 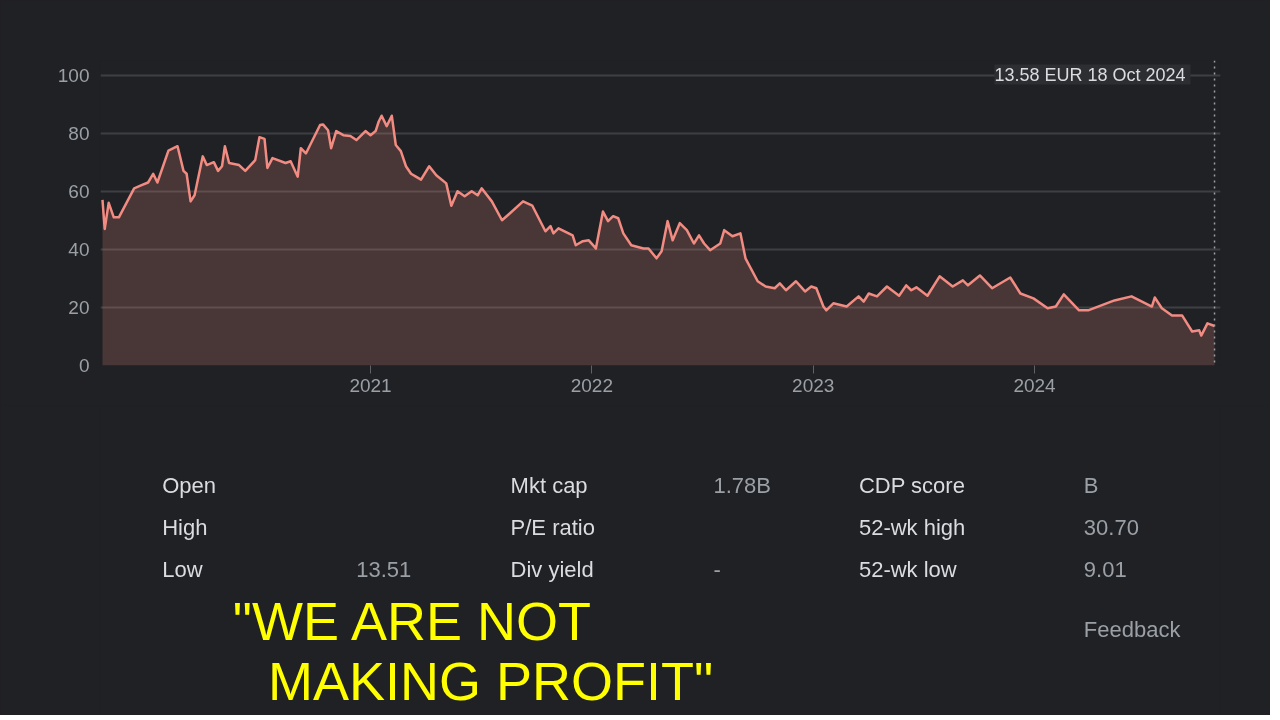 What do you see at coordinates (1091, 485) in the screenshot?
I see `text: B` at bounding box center [1091, 485].